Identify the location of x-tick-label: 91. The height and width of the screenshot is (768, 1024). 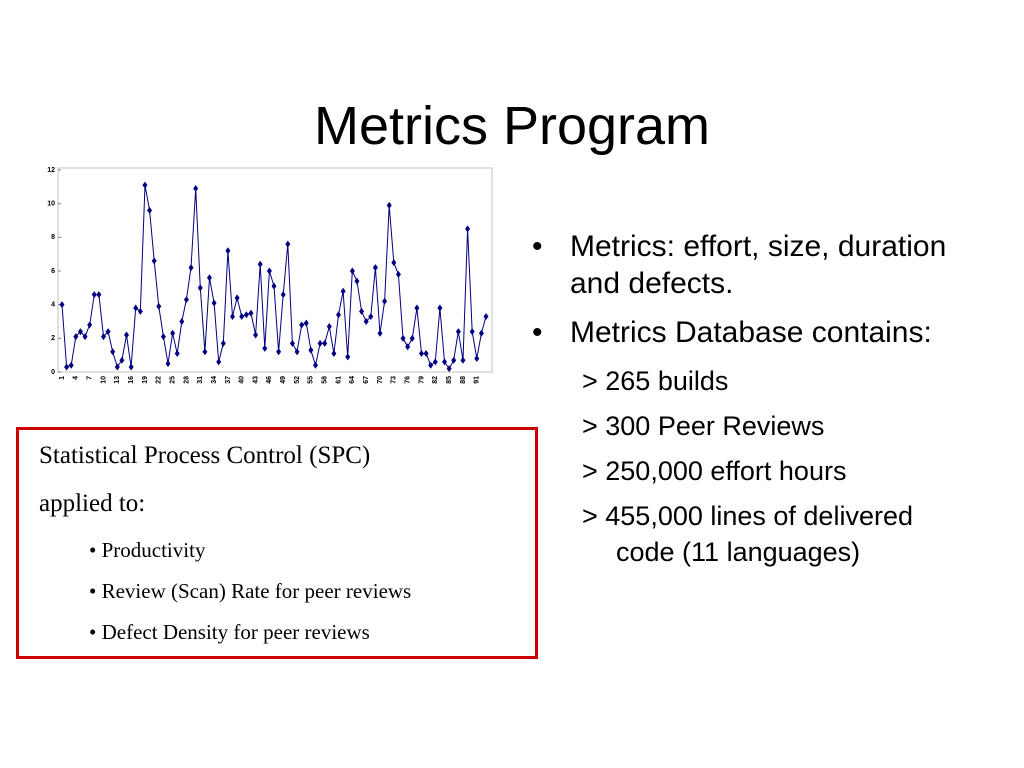
(477, 380).